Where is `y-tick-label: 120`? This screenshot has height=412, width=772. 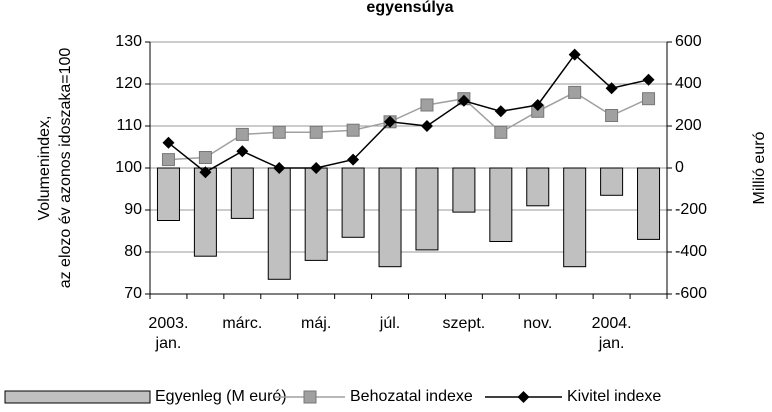 y-tick-label: 120 is located at coordinates (128, 83).